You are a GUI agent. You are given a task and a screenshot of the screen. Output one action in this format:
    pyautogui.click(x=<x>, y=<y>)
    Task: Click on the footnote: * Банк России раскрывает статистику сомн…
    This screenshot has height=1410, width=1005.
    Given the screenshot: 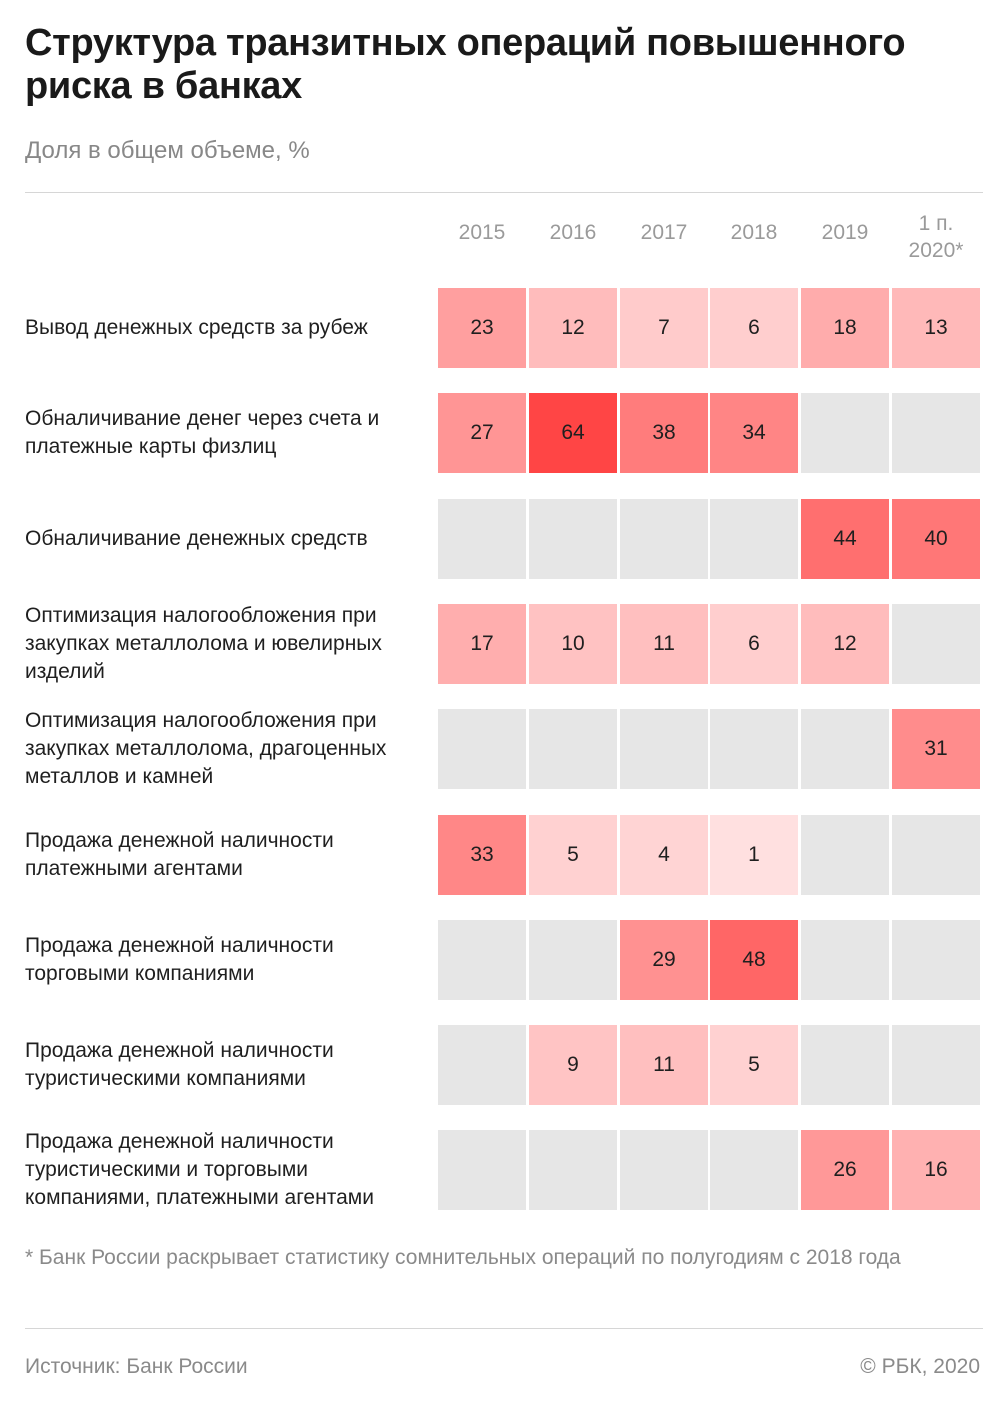 What is the action you would take?
    pyautogui.click(x=463, y=1257)
    